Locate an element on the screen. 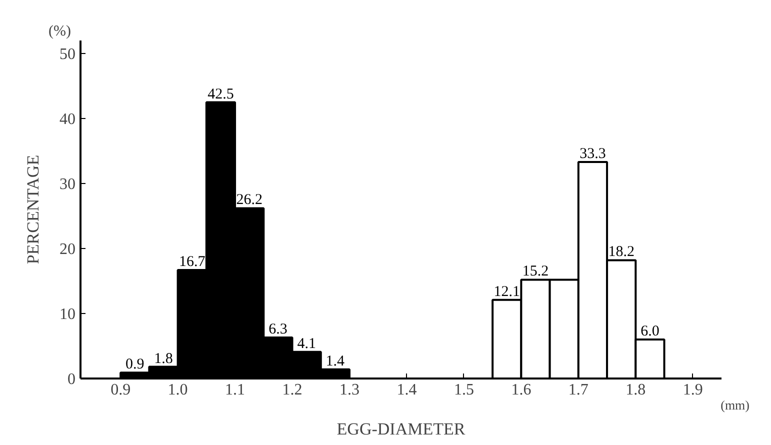  data-label: 0.9 is located at coordinates (134, 364).